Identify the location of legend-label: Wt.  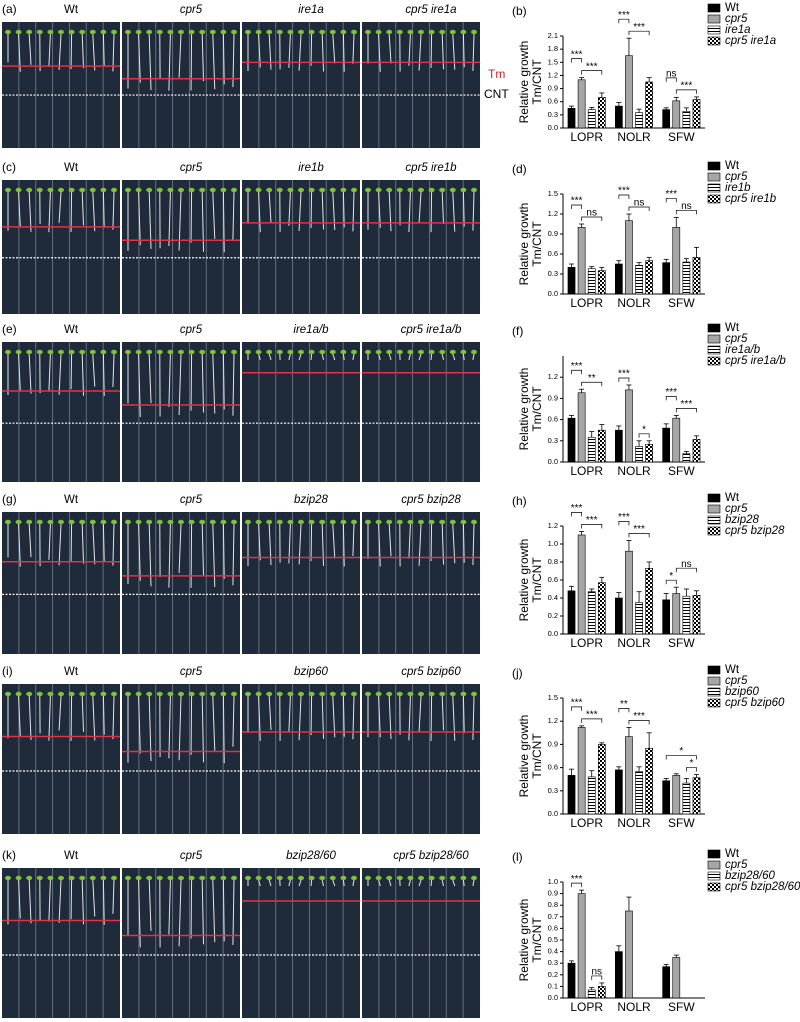
(732, 498).